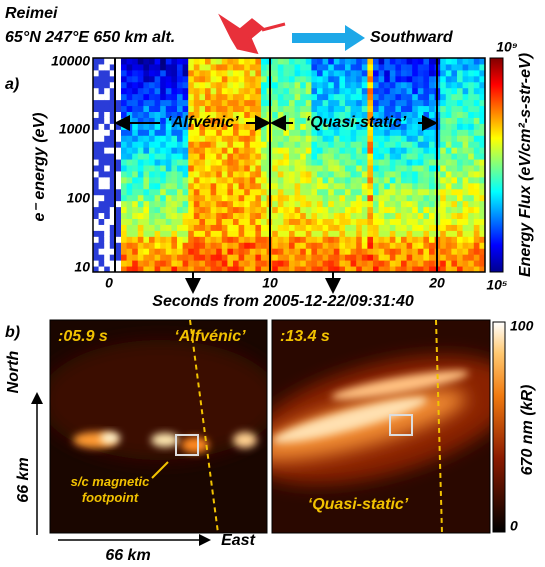 This screenshot has width=545, height=567. What do you see at coordinates (210, 336) in the screenshot?
I see `region-label: ‘Alfvénic’` at bounding box center [210, 336].